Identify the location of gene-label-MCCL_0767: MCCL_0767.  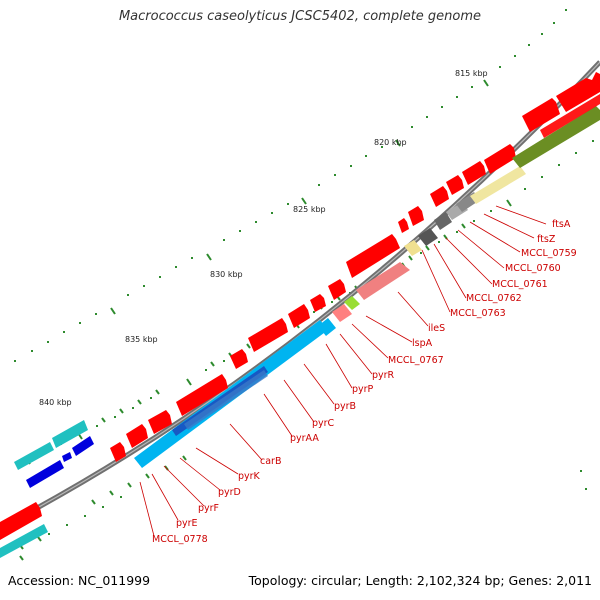
(416, 360).